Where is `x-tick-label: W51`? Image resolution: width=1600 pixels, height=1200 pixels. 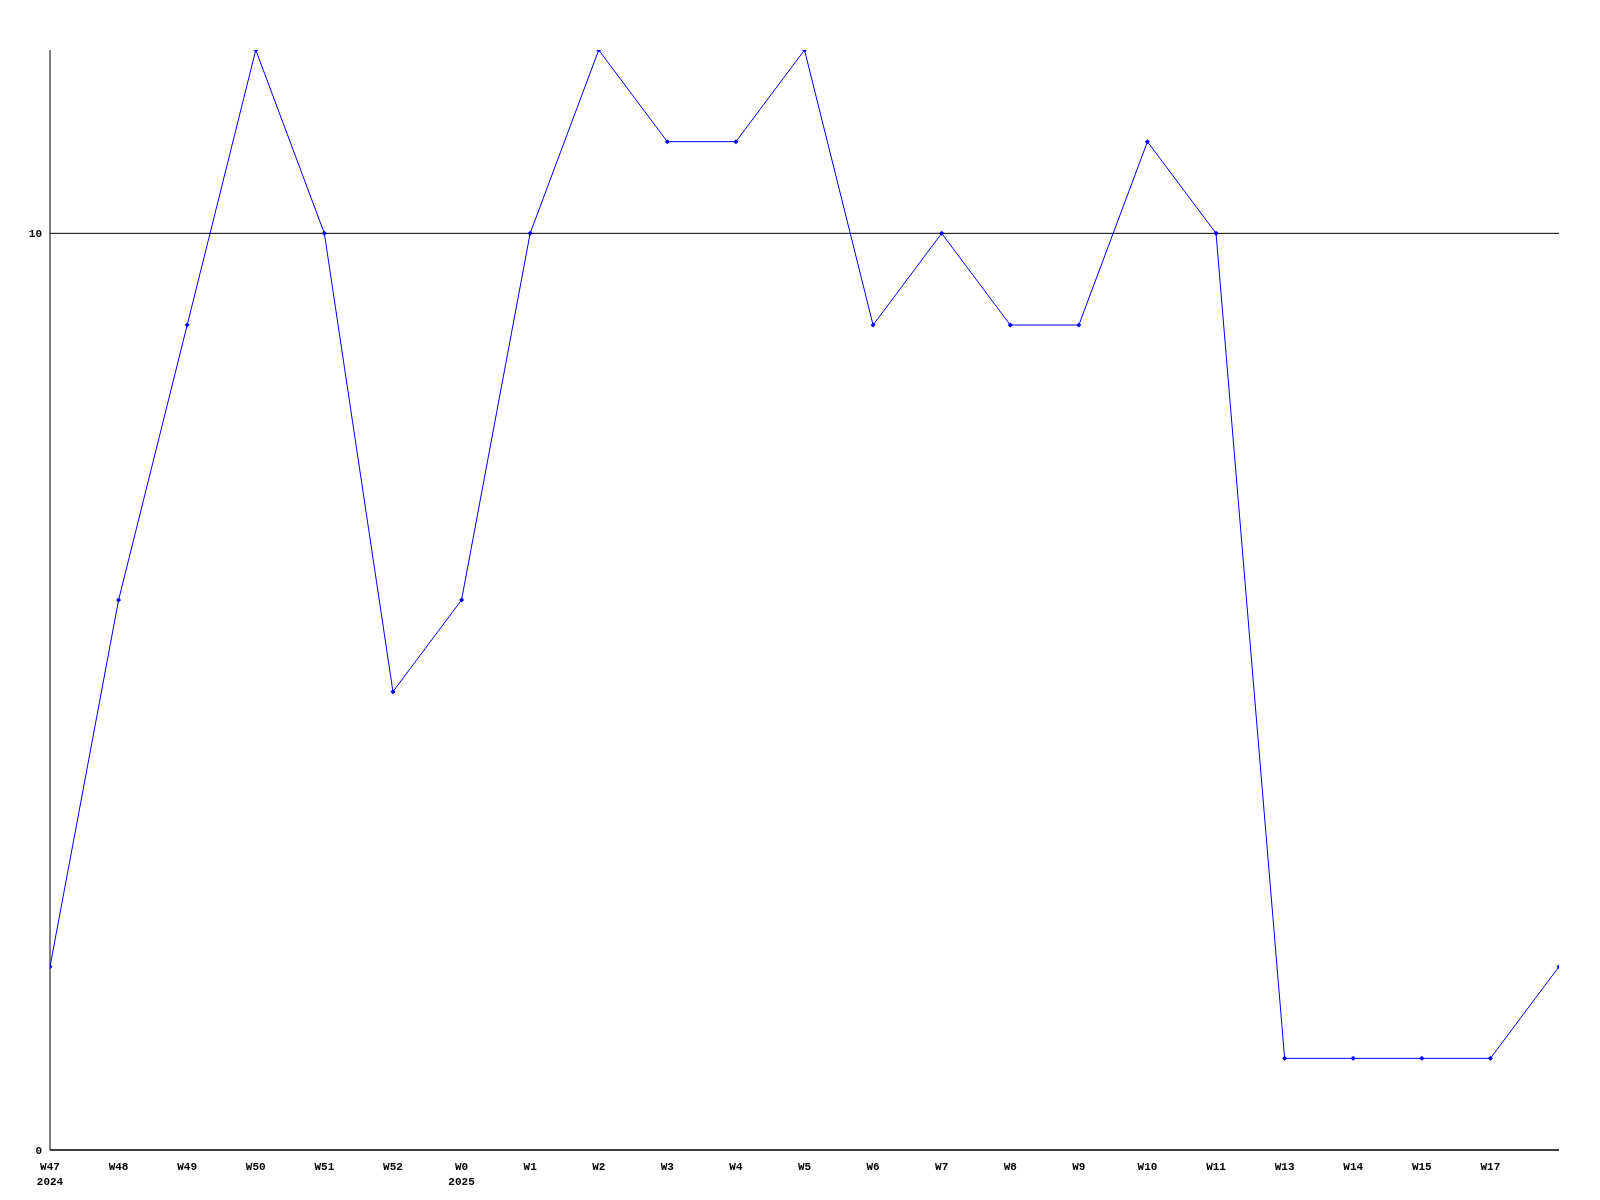
x-tick-label: W51 is located at coordinates (324, 1167).